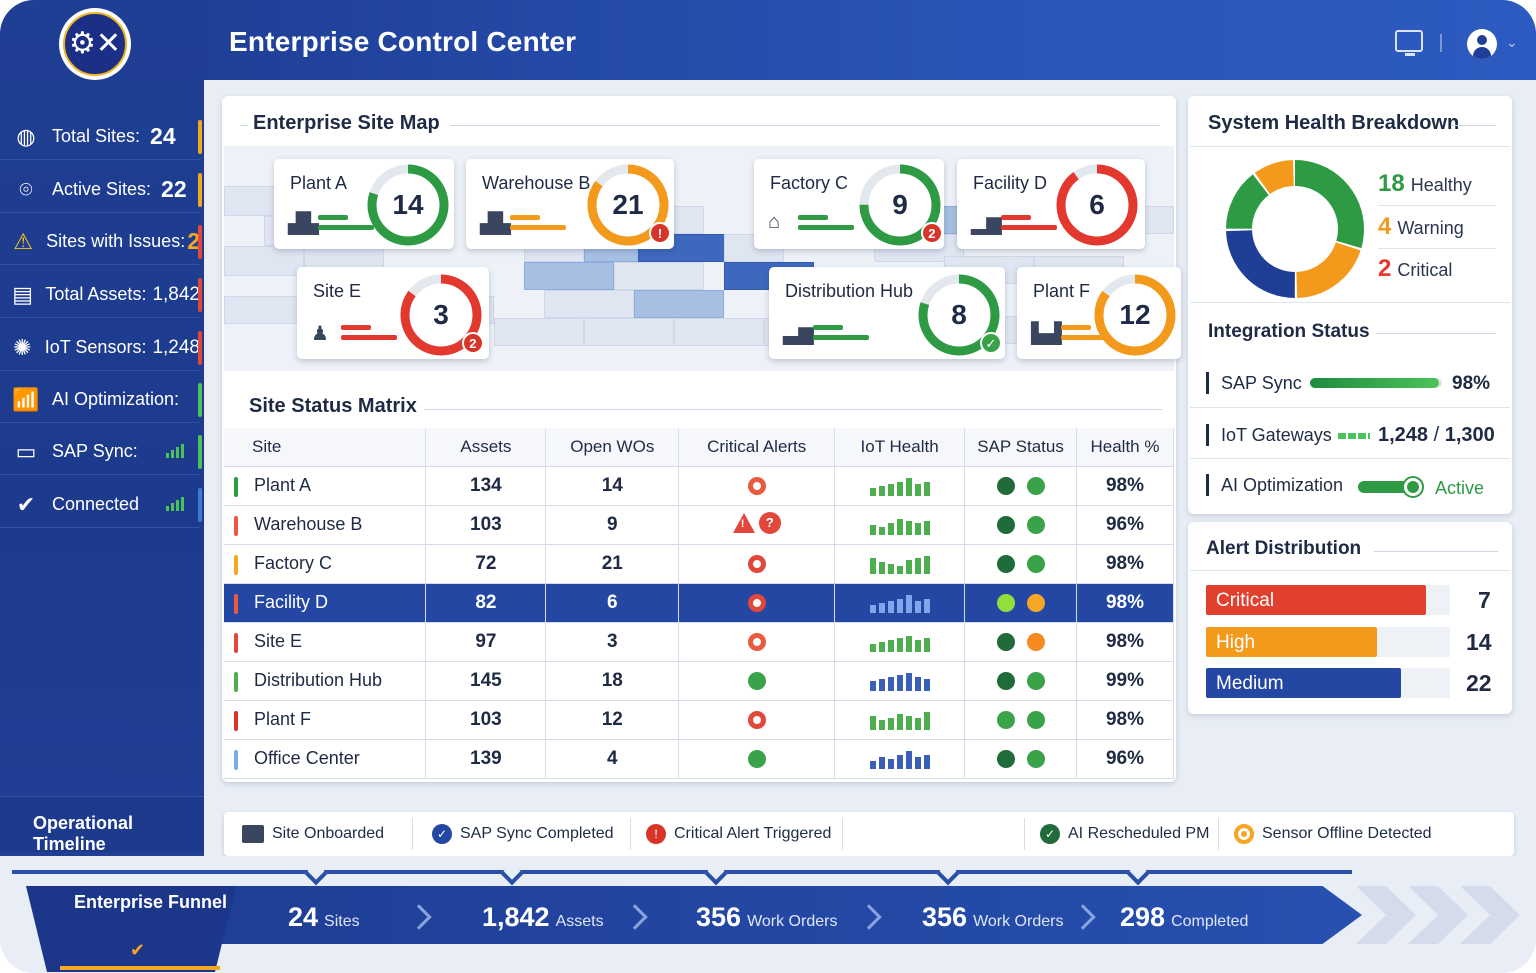 Image resolution: width=1536 pixels, height=973 pixels. Describe the element at coordinates (699, 486) in the screenshot. I see `table-row: Plant A 134 14 98%` at that location.